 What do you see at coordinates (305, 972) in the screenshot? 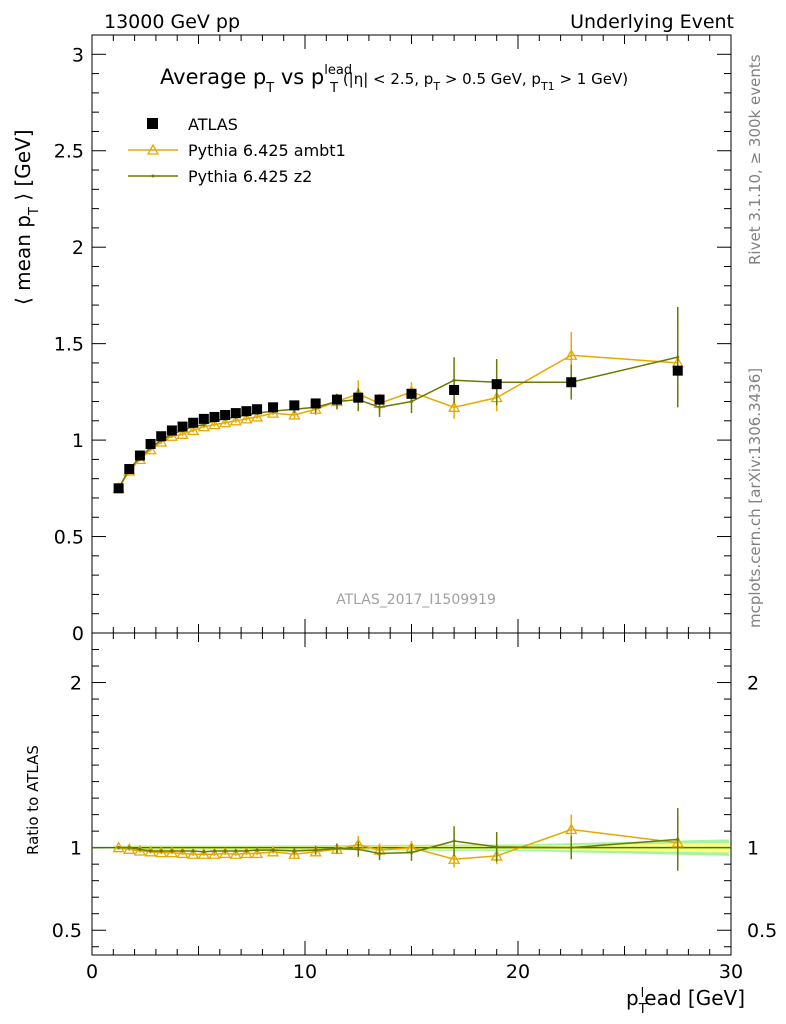
I see `x-tick-label: 10` at bounding box center [305, 972].